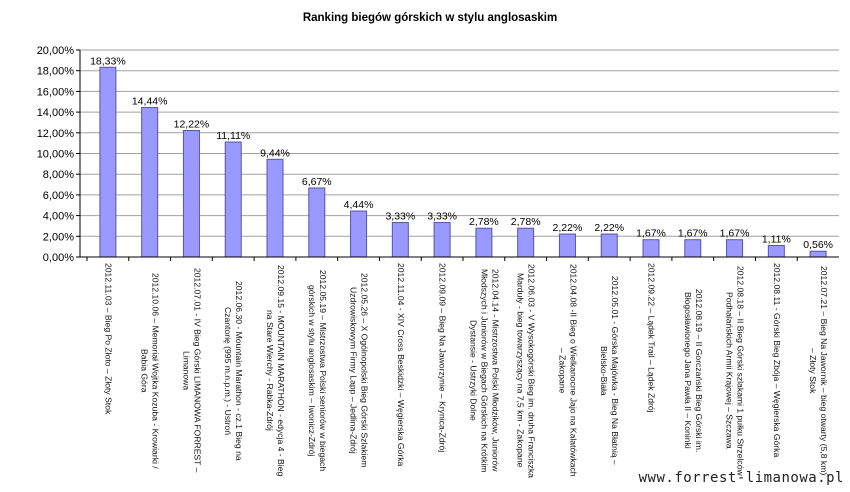 The width and height of the screenshot is (850, 492). What do you see at coordinates (275, 153) in the screenshot?
I see `data-label: 9,44%` at bounding box center [275, 153].